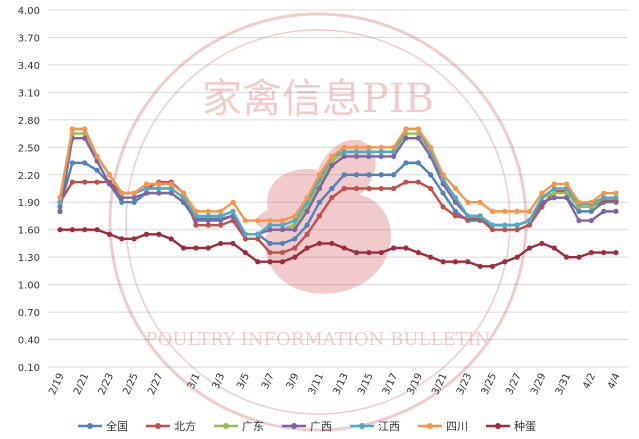 This screenshot has height=439, width=639. What do you see at coordinates (489, 384) in the screenshot?
I see `x-tick-label: 3/25` at bounding box center [489, 384].